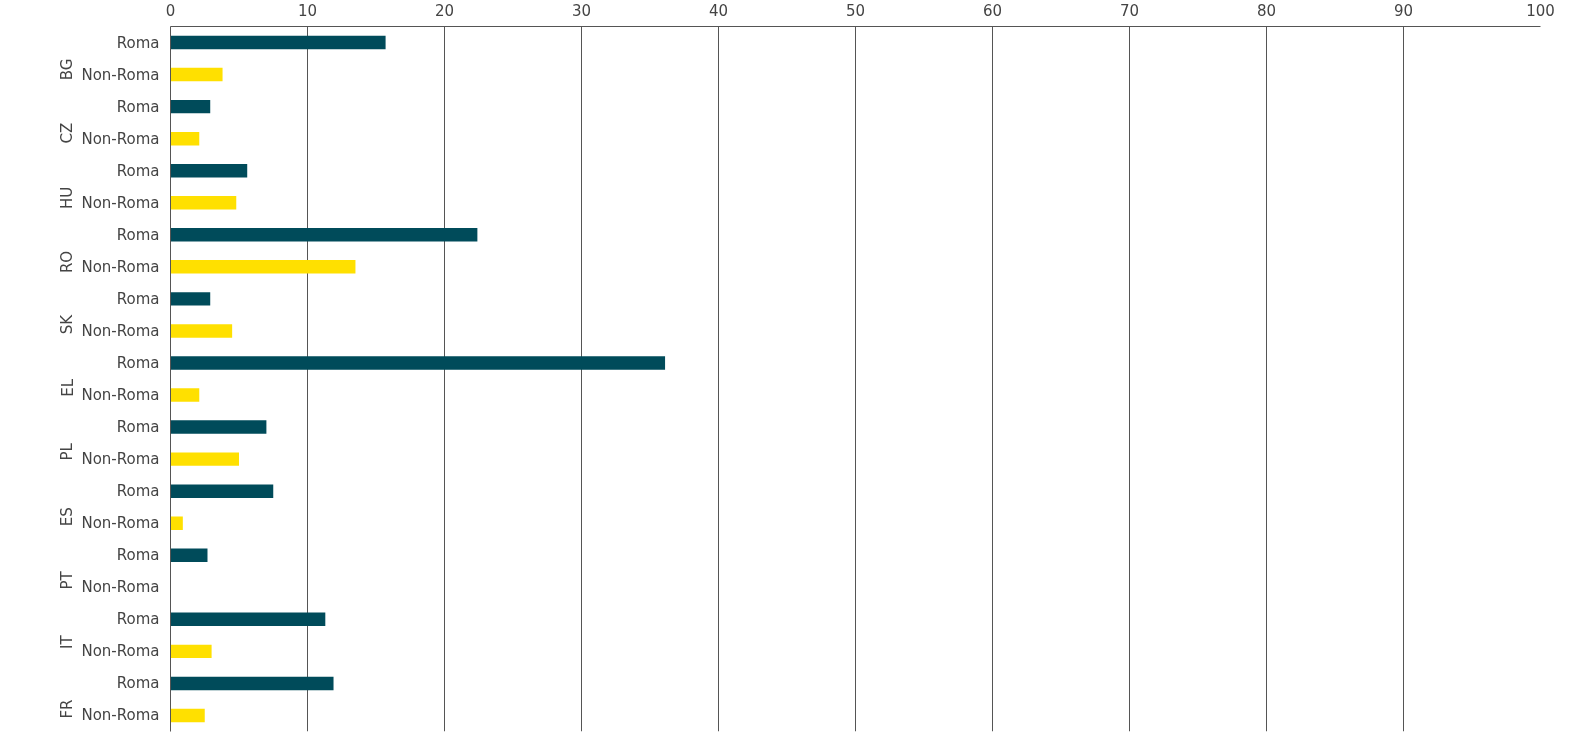  I want to click on y-tick-label: IT, so click(67, 641).